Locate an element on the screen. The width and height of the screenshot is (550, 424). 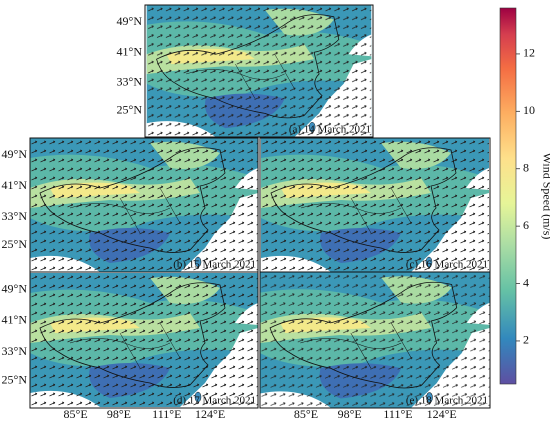
panel-label: (d) 17 March 2021 is located at coordinates (214, 401).